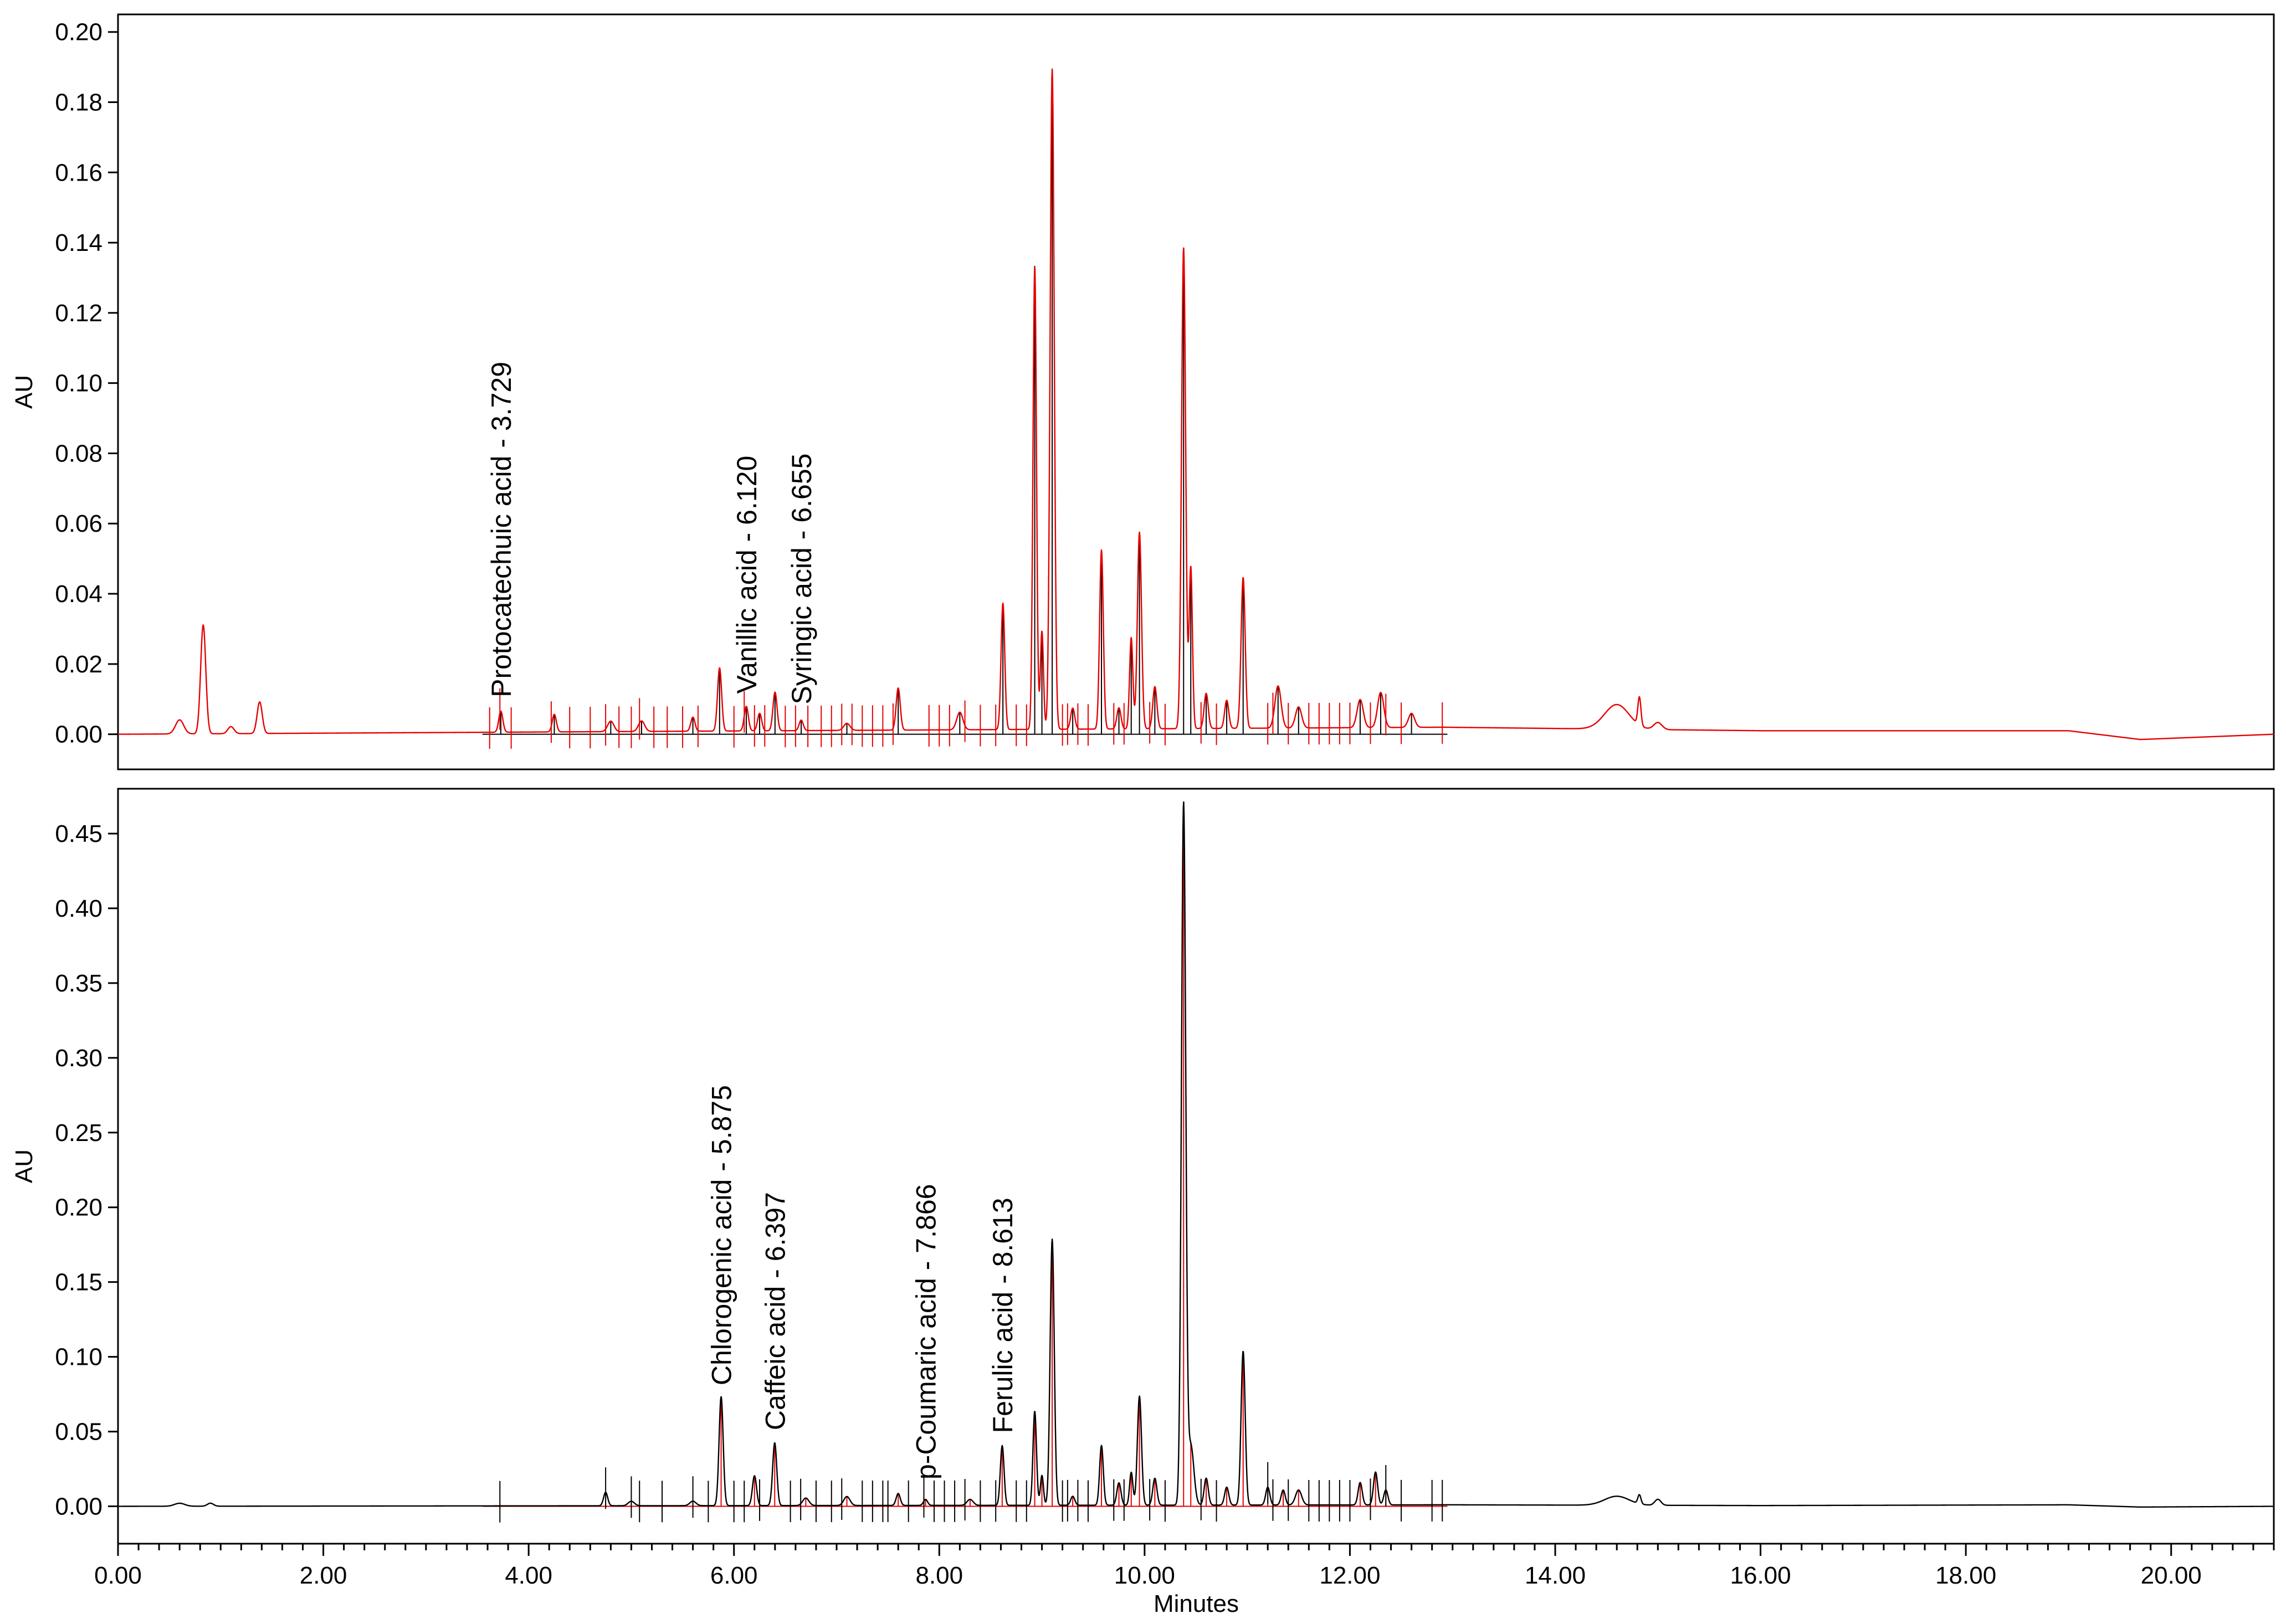 Image resolution: width=2286 pixels, height=1624 pixels. What do you see at coordinates (734, 1576) in the screenshot?
I see `x-tick-label: 6.00` at bounding box center [734, 1576].